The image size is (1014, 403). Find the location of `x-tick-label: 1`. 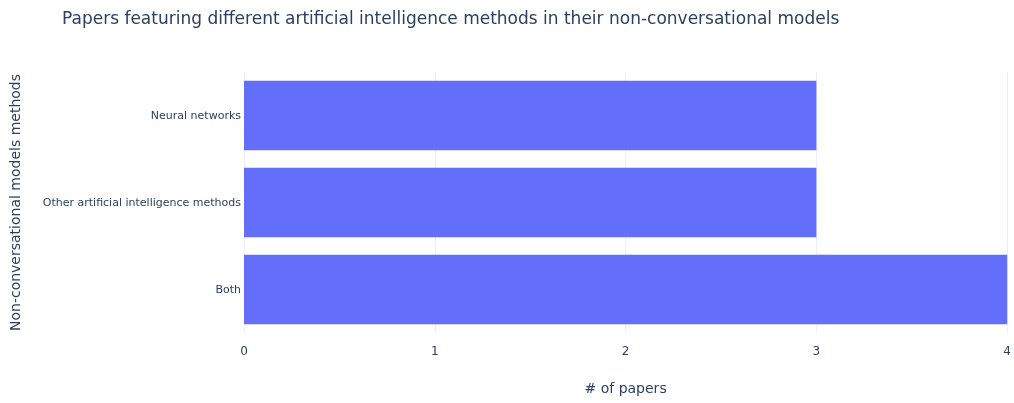

x-tick-label: 1 is located at coordinates (434, 351).